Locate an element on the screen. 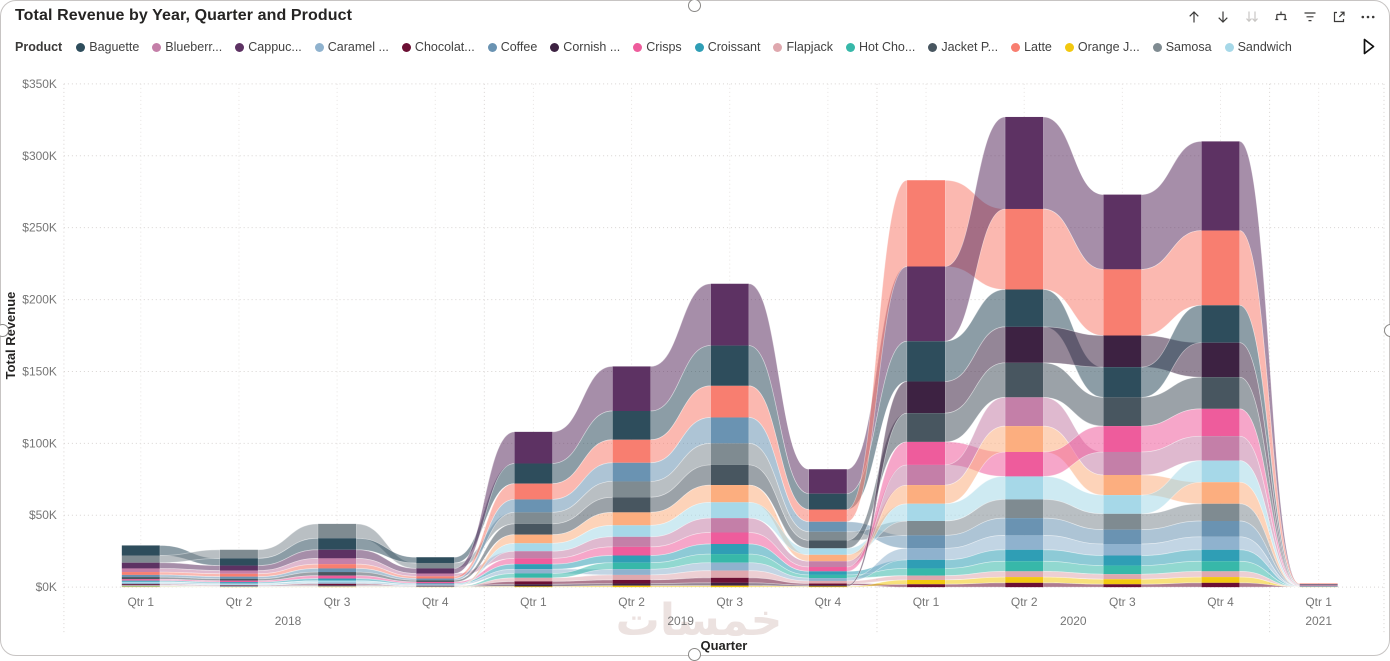 Image resolution: width=1390 pixels, height=661 pixels. bar-flapjack-q5 is located at coordinates (533, 580).